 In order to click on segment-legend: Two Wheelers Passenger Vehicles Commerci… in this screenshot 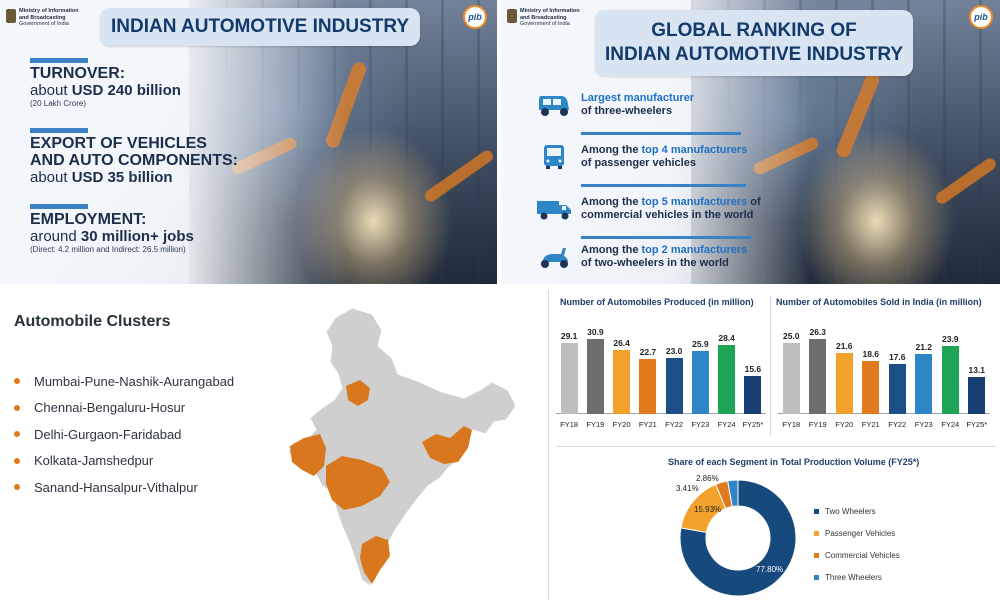, I will do `click(857, 544)`.